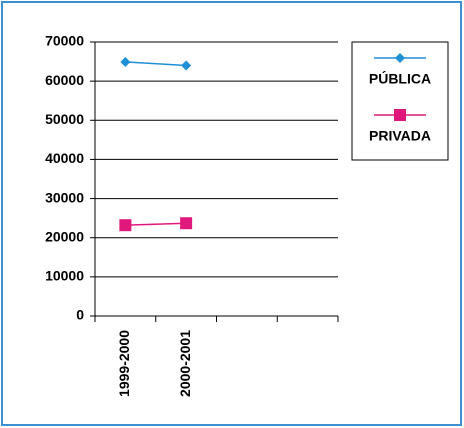 The image size is (464, 428). I want to click on y-tick-label: 20000, so click(64, 236).